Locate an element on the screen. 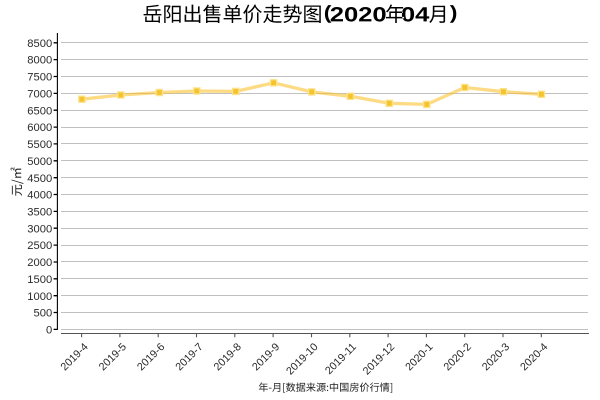 This screenshot has height=400, width=600. svg-text: 4500 is located at coordinates (39, 179).